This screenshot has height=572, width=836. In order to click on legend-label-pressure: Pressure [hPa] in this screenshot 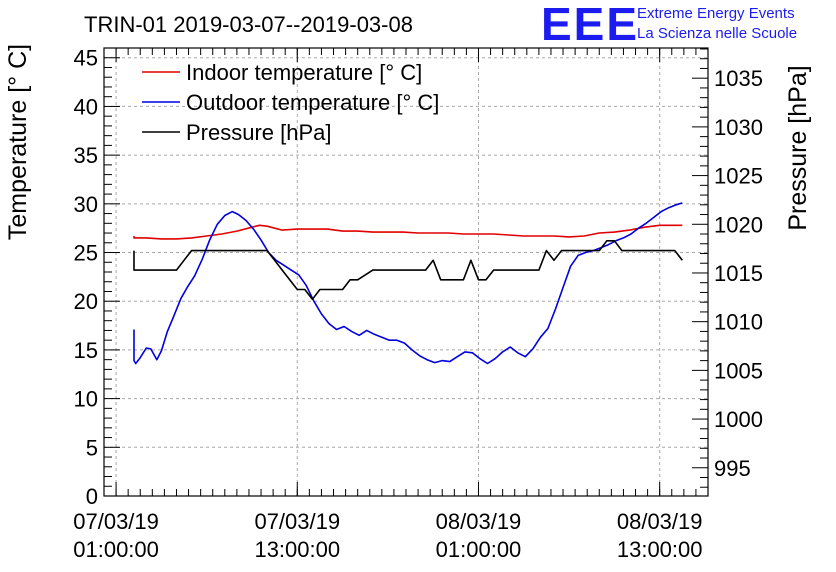, I will do `click(259, 132)`.